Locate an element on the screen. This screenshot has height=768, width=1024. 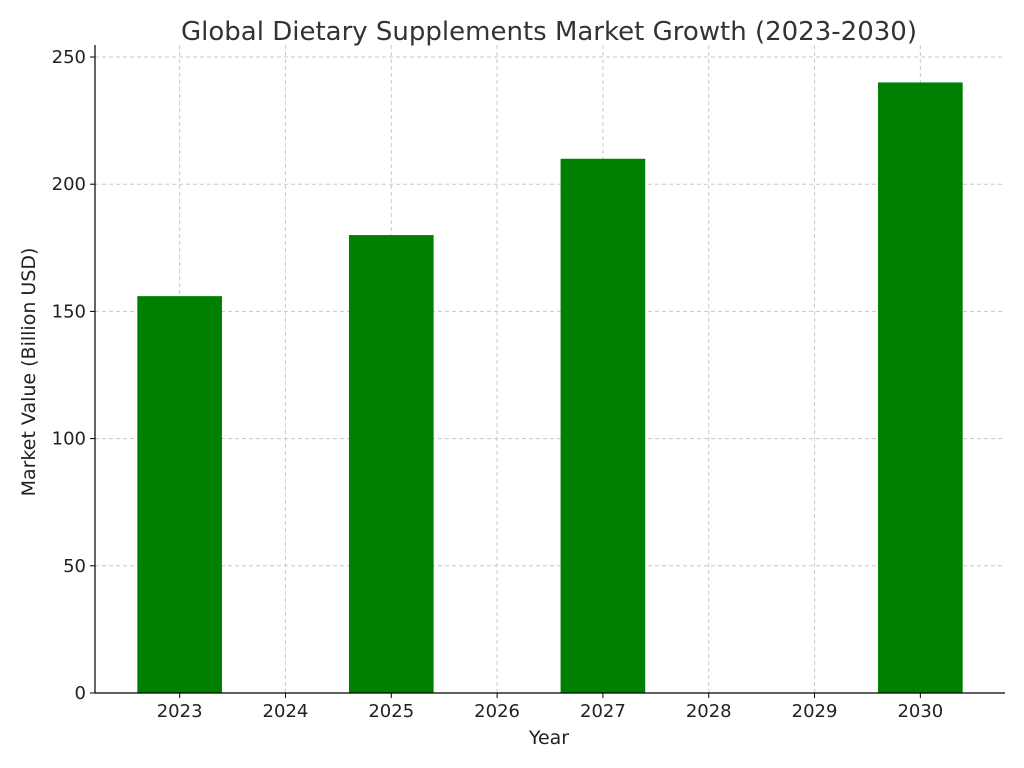
y-tick-label: 50 is located at coordinates (74, 566).